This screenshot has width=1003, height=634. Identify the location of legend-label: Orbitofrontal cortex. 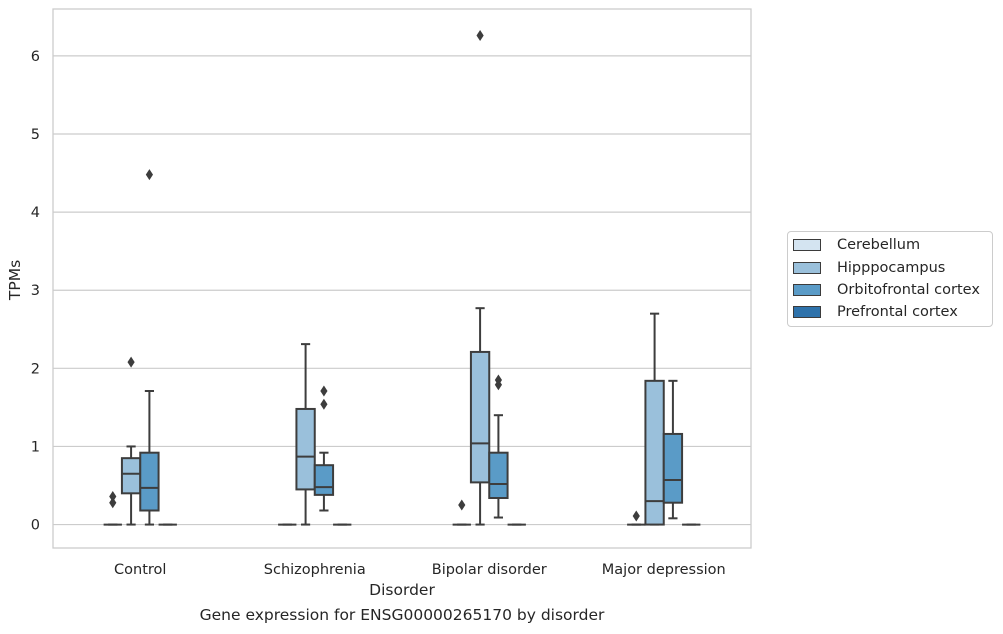
(908, 290).